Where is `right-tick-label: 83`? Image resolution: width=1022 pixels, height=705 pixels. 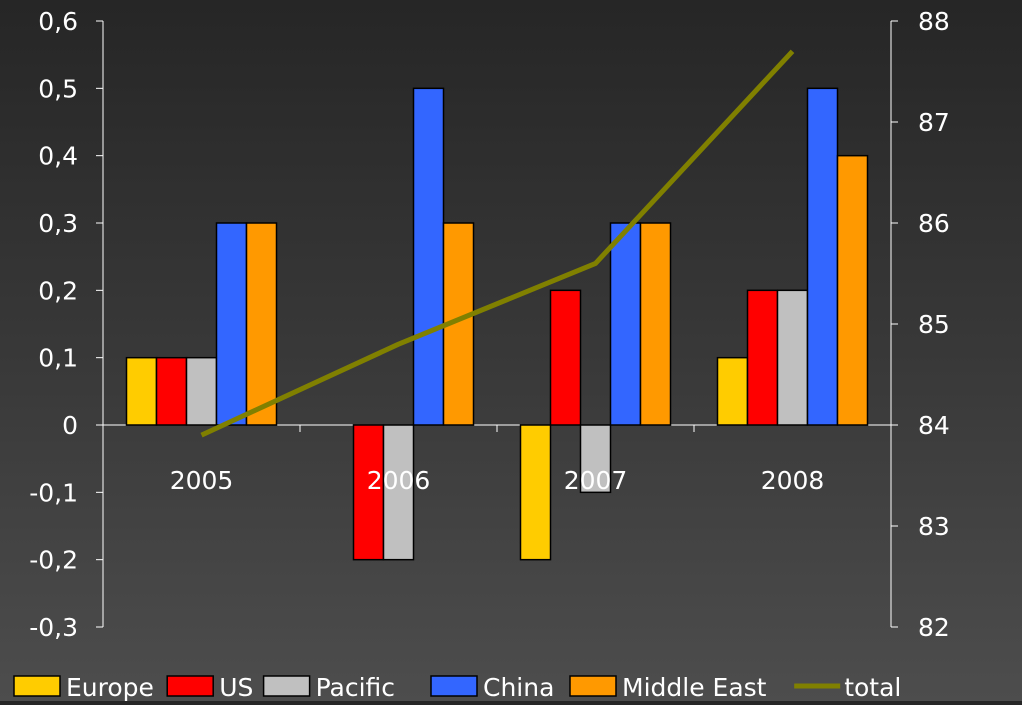
right-tick-label: 83 is located at coordinates (934, 526).